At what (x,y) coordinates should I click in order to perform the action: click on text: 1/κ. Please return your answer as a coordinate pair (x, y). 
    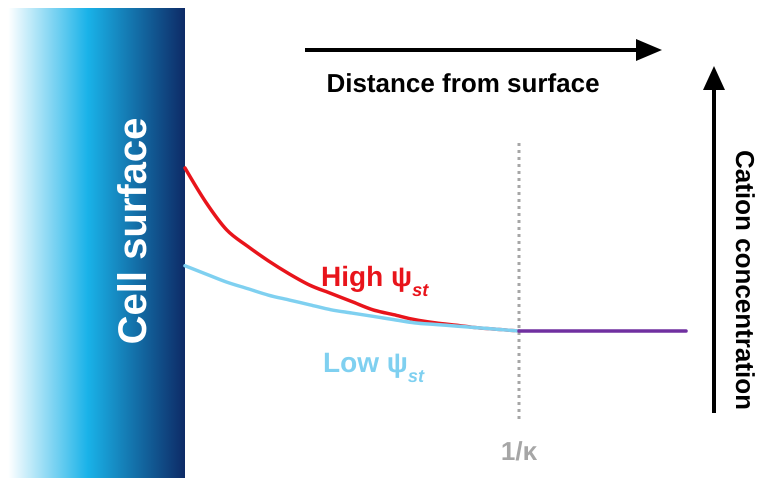
    Looking at the image, I should click on (519, 451).